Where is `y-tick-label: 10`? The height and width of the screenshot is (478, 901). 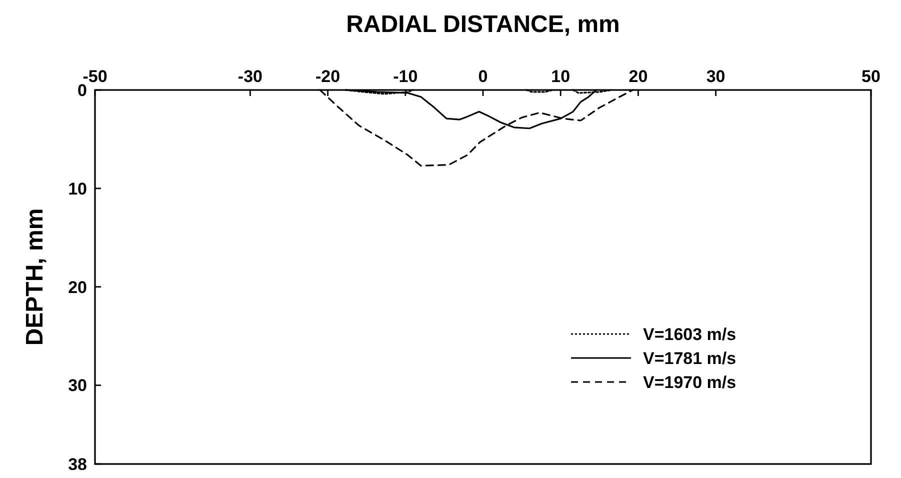
y-tick-label: 10 is located at coordinates (77, 188).